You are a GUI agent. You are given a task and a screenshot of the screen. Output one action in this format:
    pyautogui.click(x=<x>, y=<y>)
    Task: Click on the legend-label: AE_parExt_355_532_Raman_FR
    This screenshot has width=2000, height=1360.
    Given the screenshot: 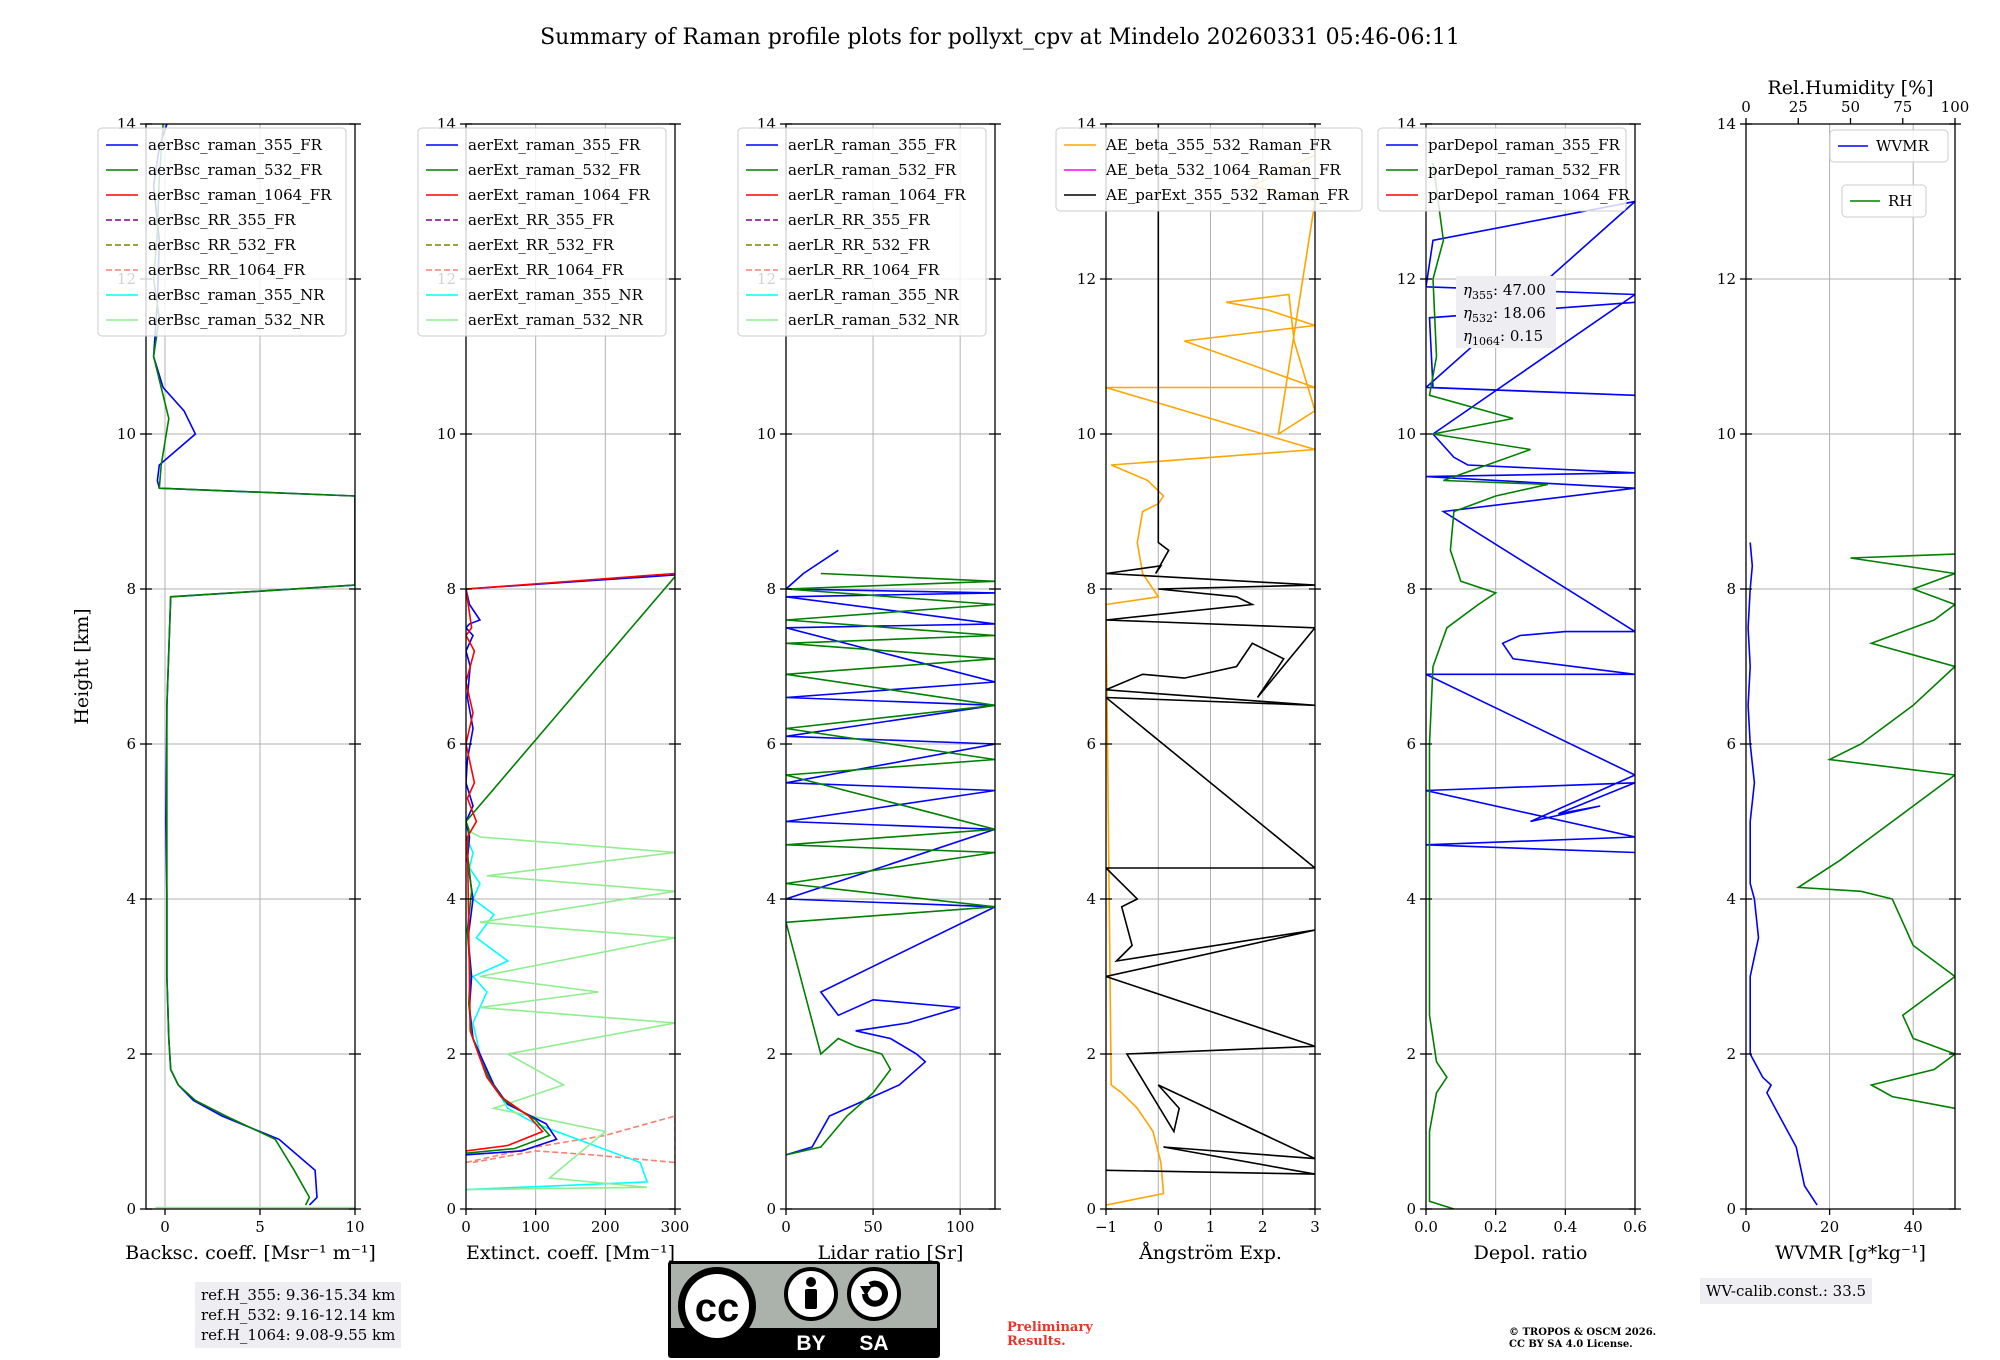 What is the action you would take?
    pyautogui.click(x=1227, y=195)
    